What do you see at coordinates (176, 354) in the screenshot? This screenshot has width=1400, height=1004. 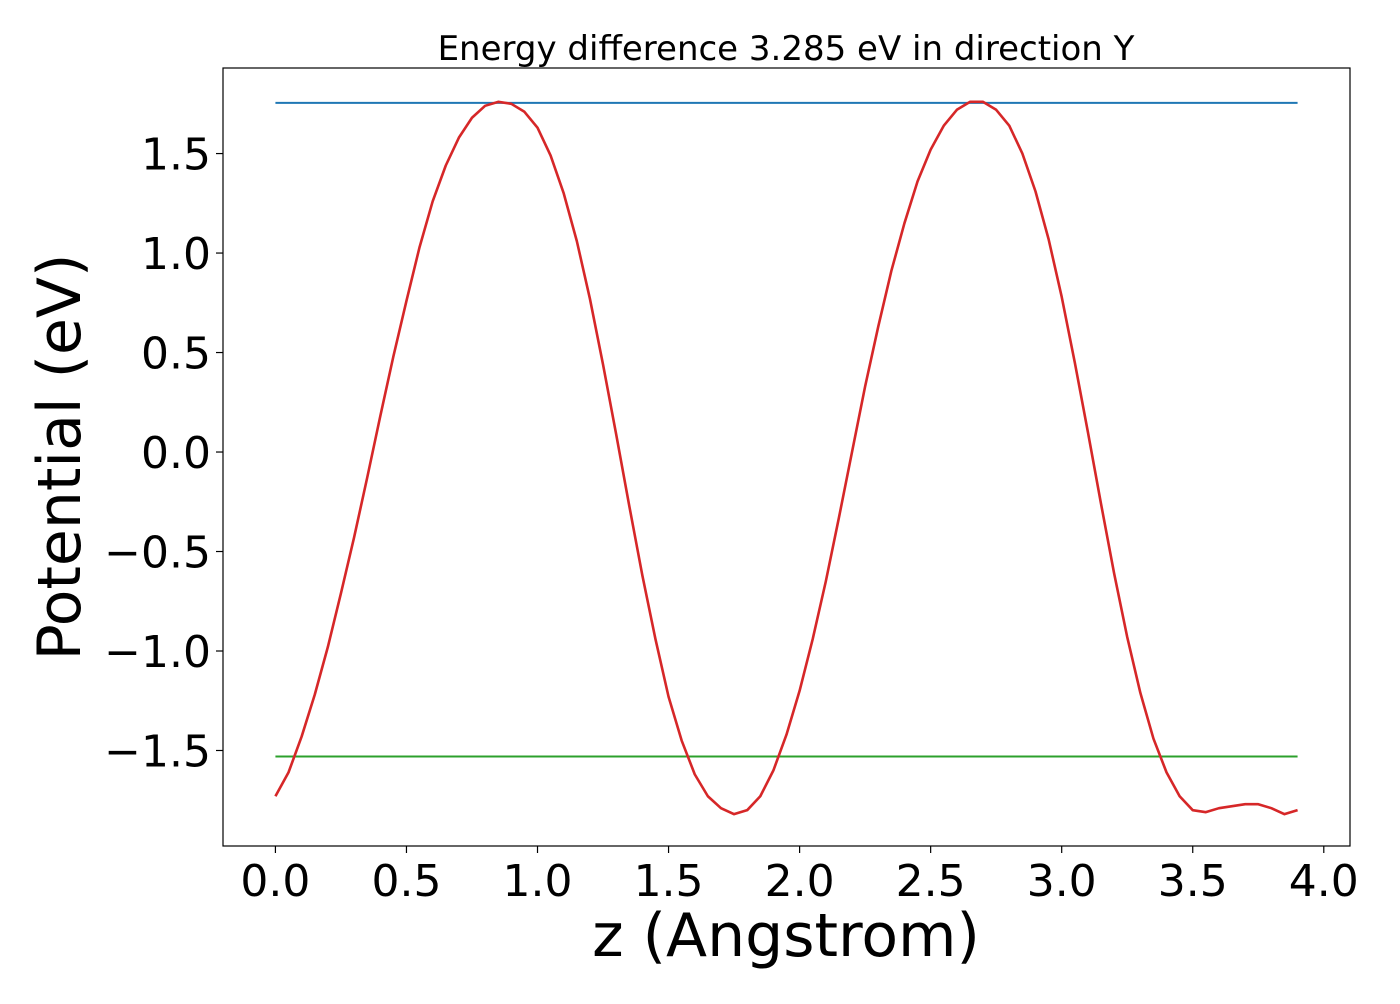 I see `y-tick-label: 0.5` at bounding box center [176, 354].